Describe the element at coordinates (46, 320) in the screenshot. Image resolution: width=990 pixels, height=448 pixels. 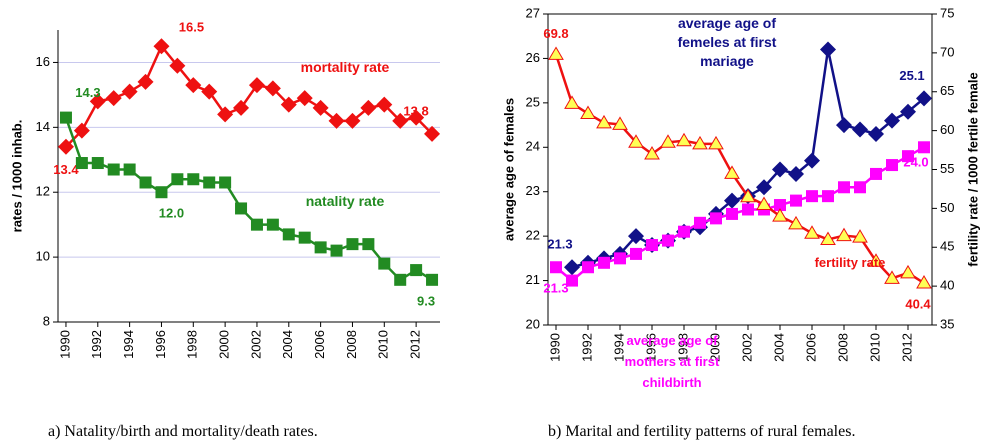
I see `y-tick-label: 8` at that location.